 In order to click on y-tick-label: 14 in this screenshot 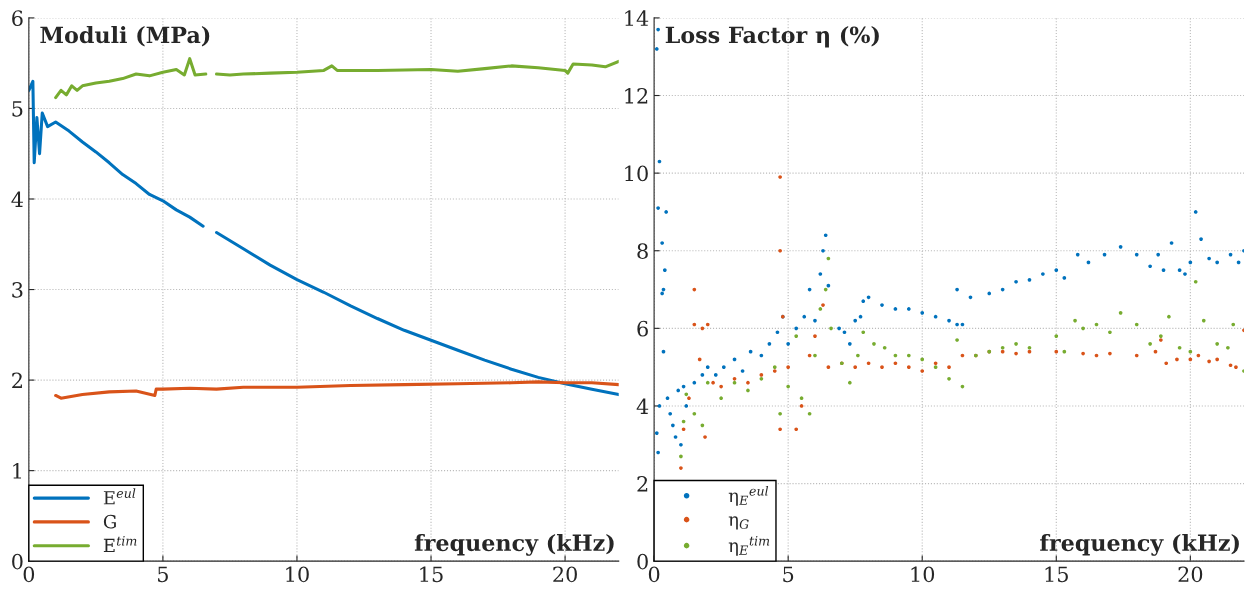, I will do `click(637, 18)`.